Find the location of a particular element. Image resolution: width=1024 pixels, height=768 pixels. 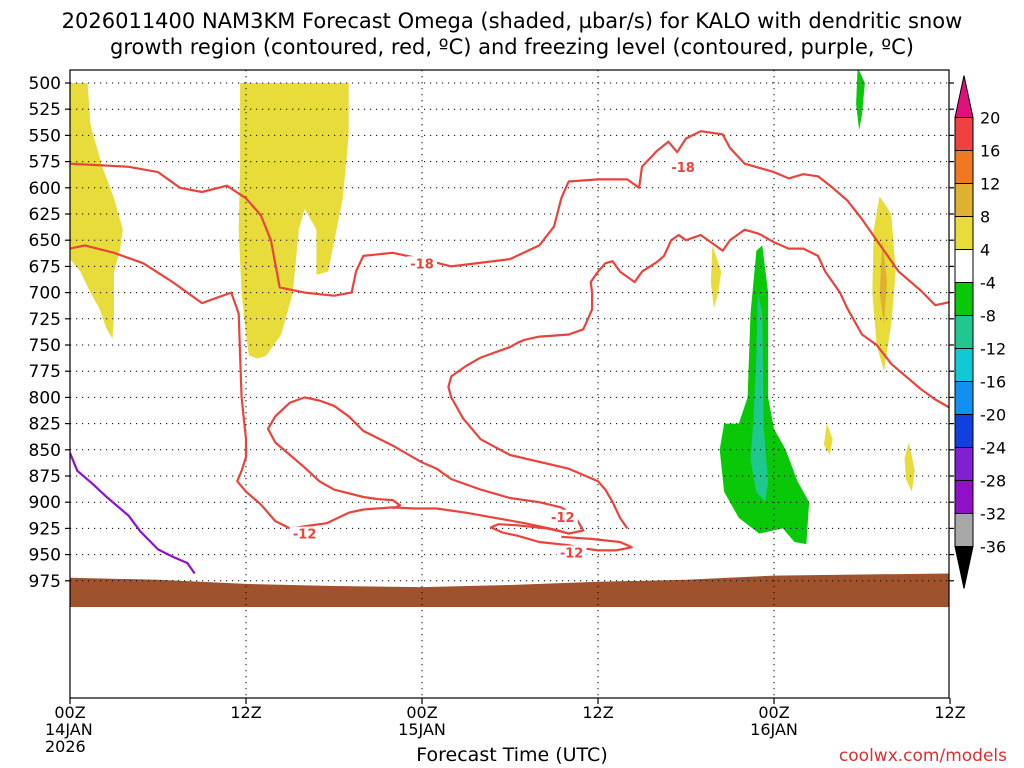

colorbar-label: 12 is located at coordinates (990, 184).